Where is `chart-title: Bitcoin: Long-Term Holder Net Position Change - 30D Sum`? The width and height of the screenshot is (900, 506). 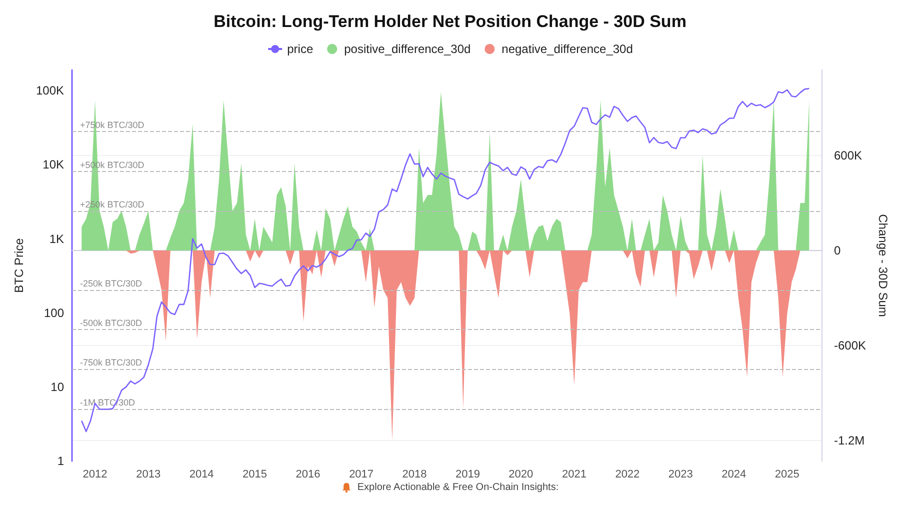
chart-title: Bitcoin: Long-Term Holder Net Position Change - 30D Sum is located at coordinates (450, 21).